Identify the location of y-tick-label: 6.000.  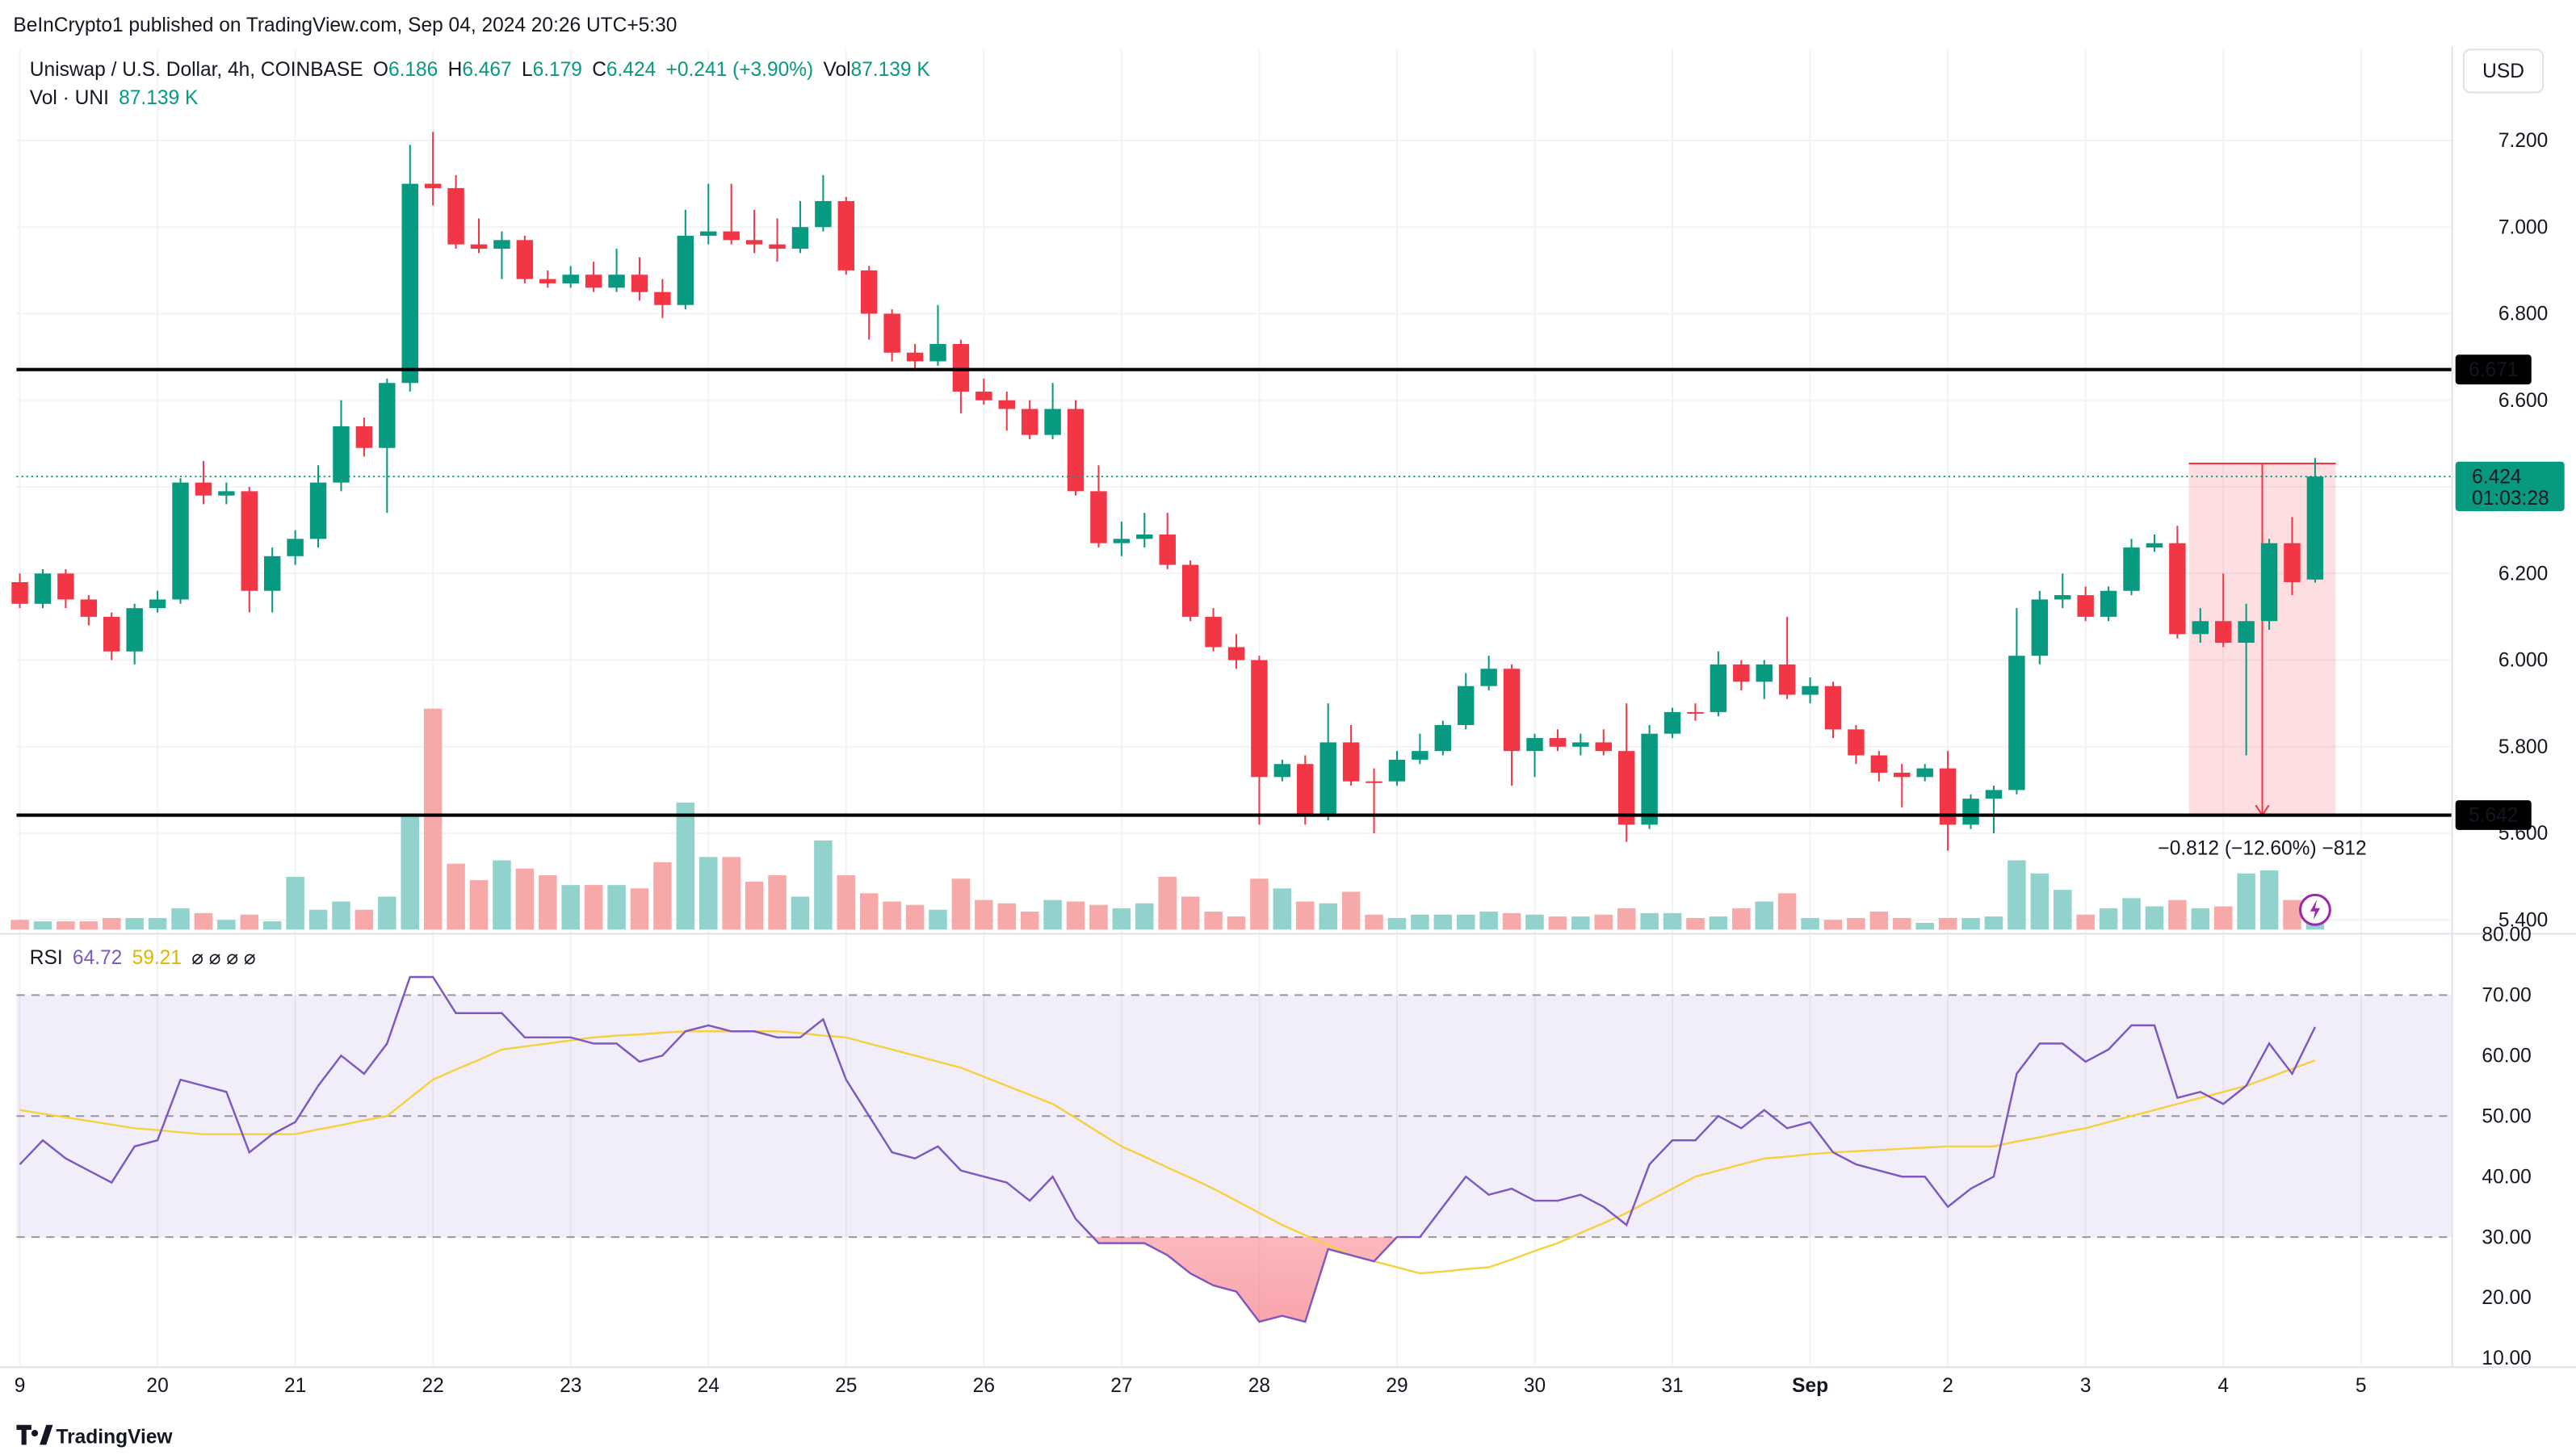
(2523, 661).